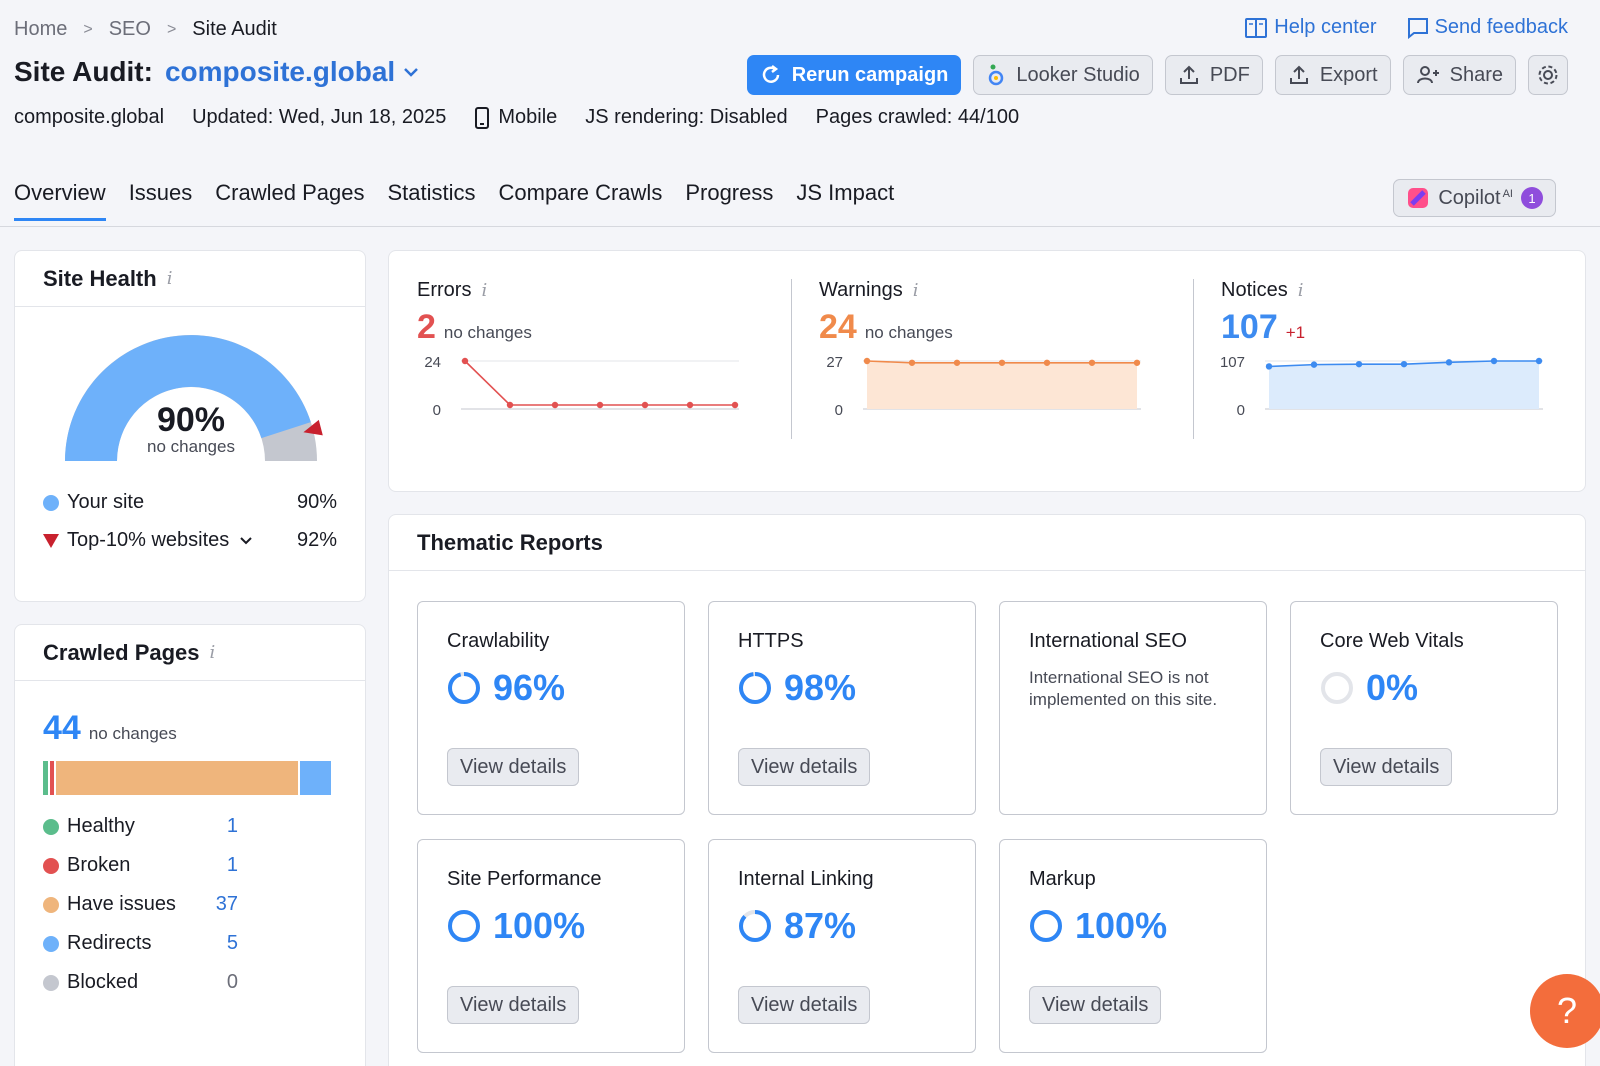 This screenshot has width=1600, height=1066. I want to click on crawled-pages-total: 44, so click(62, 728).